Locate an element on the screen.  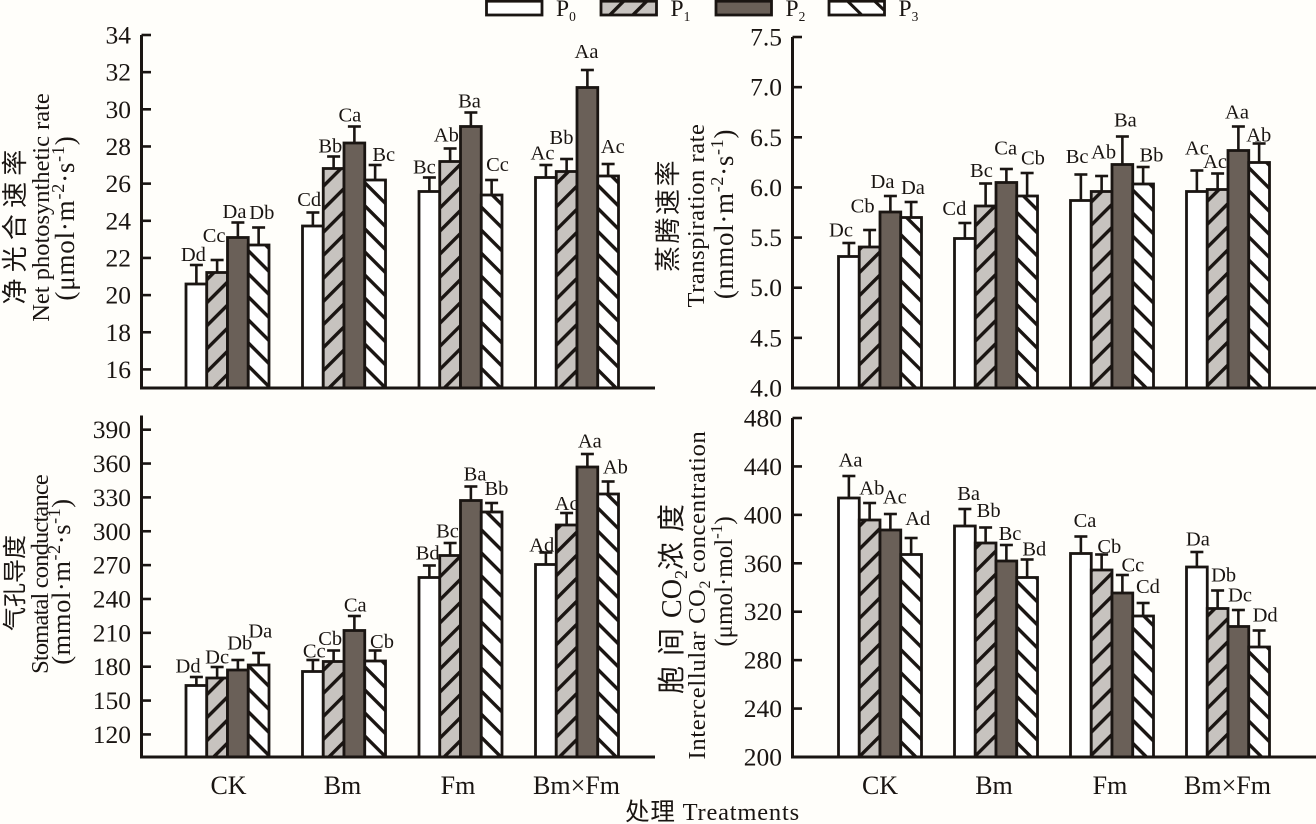
svg-text: 180 is located at coordinates (112, 666).